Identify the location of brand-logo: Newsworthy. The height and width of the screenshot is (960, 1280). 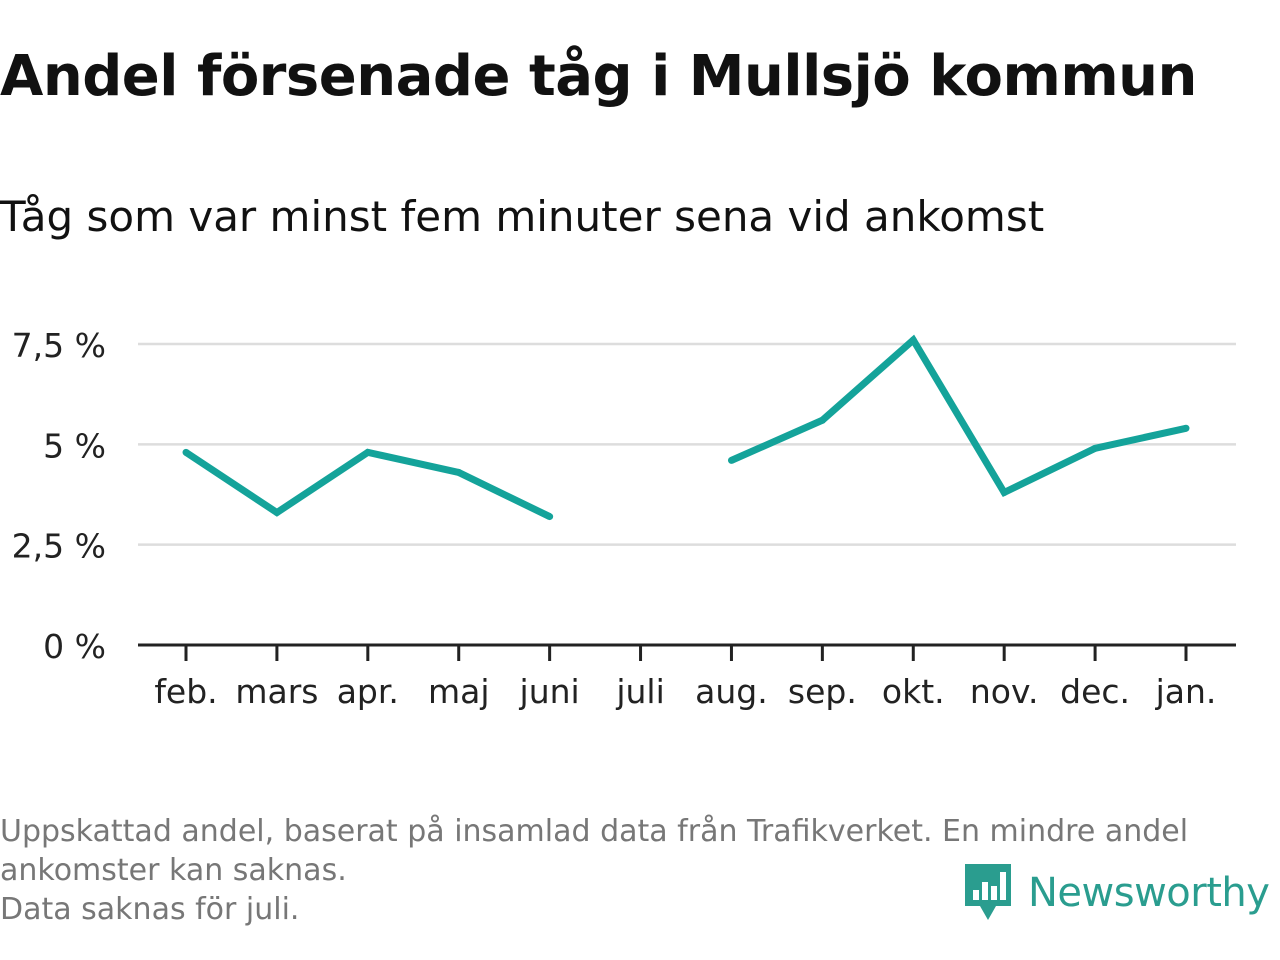
(1116, 893).